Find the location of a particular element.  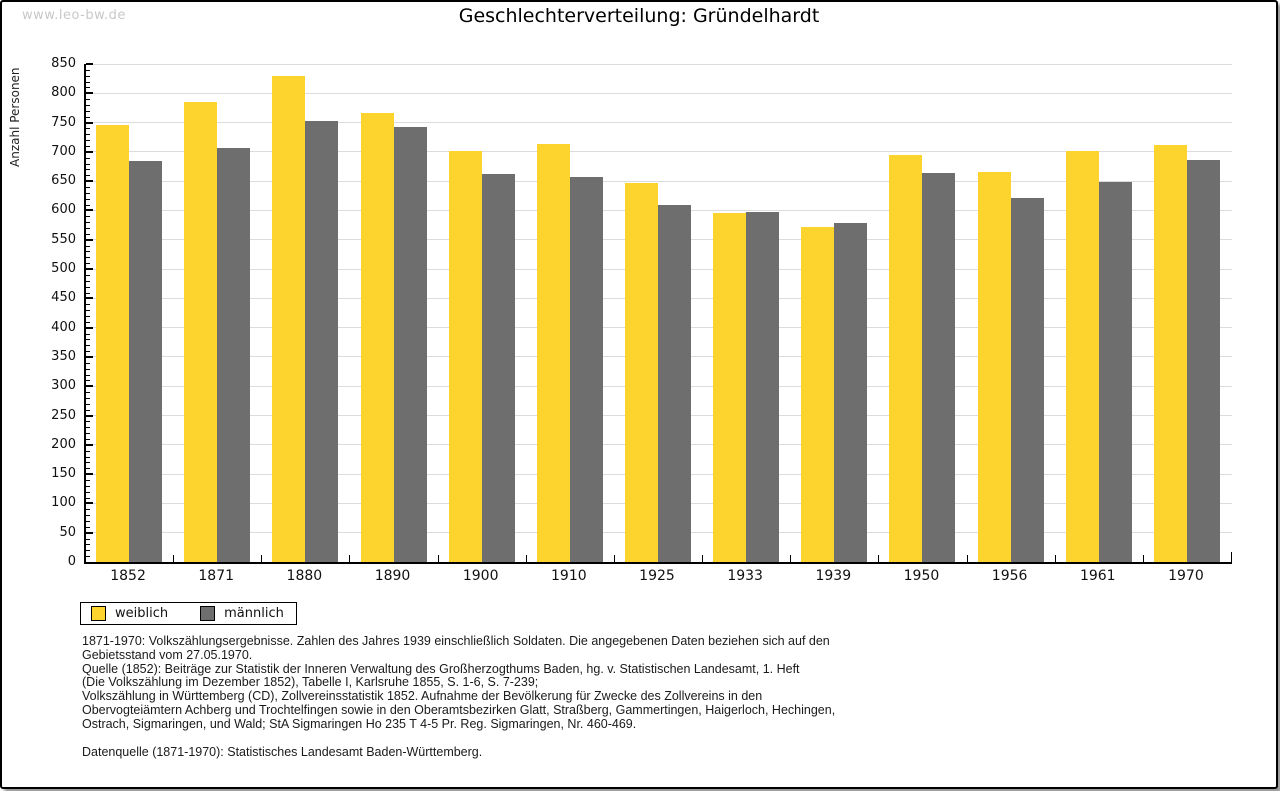

bar-weiblich-1900 is located at coordinates (465, 356).